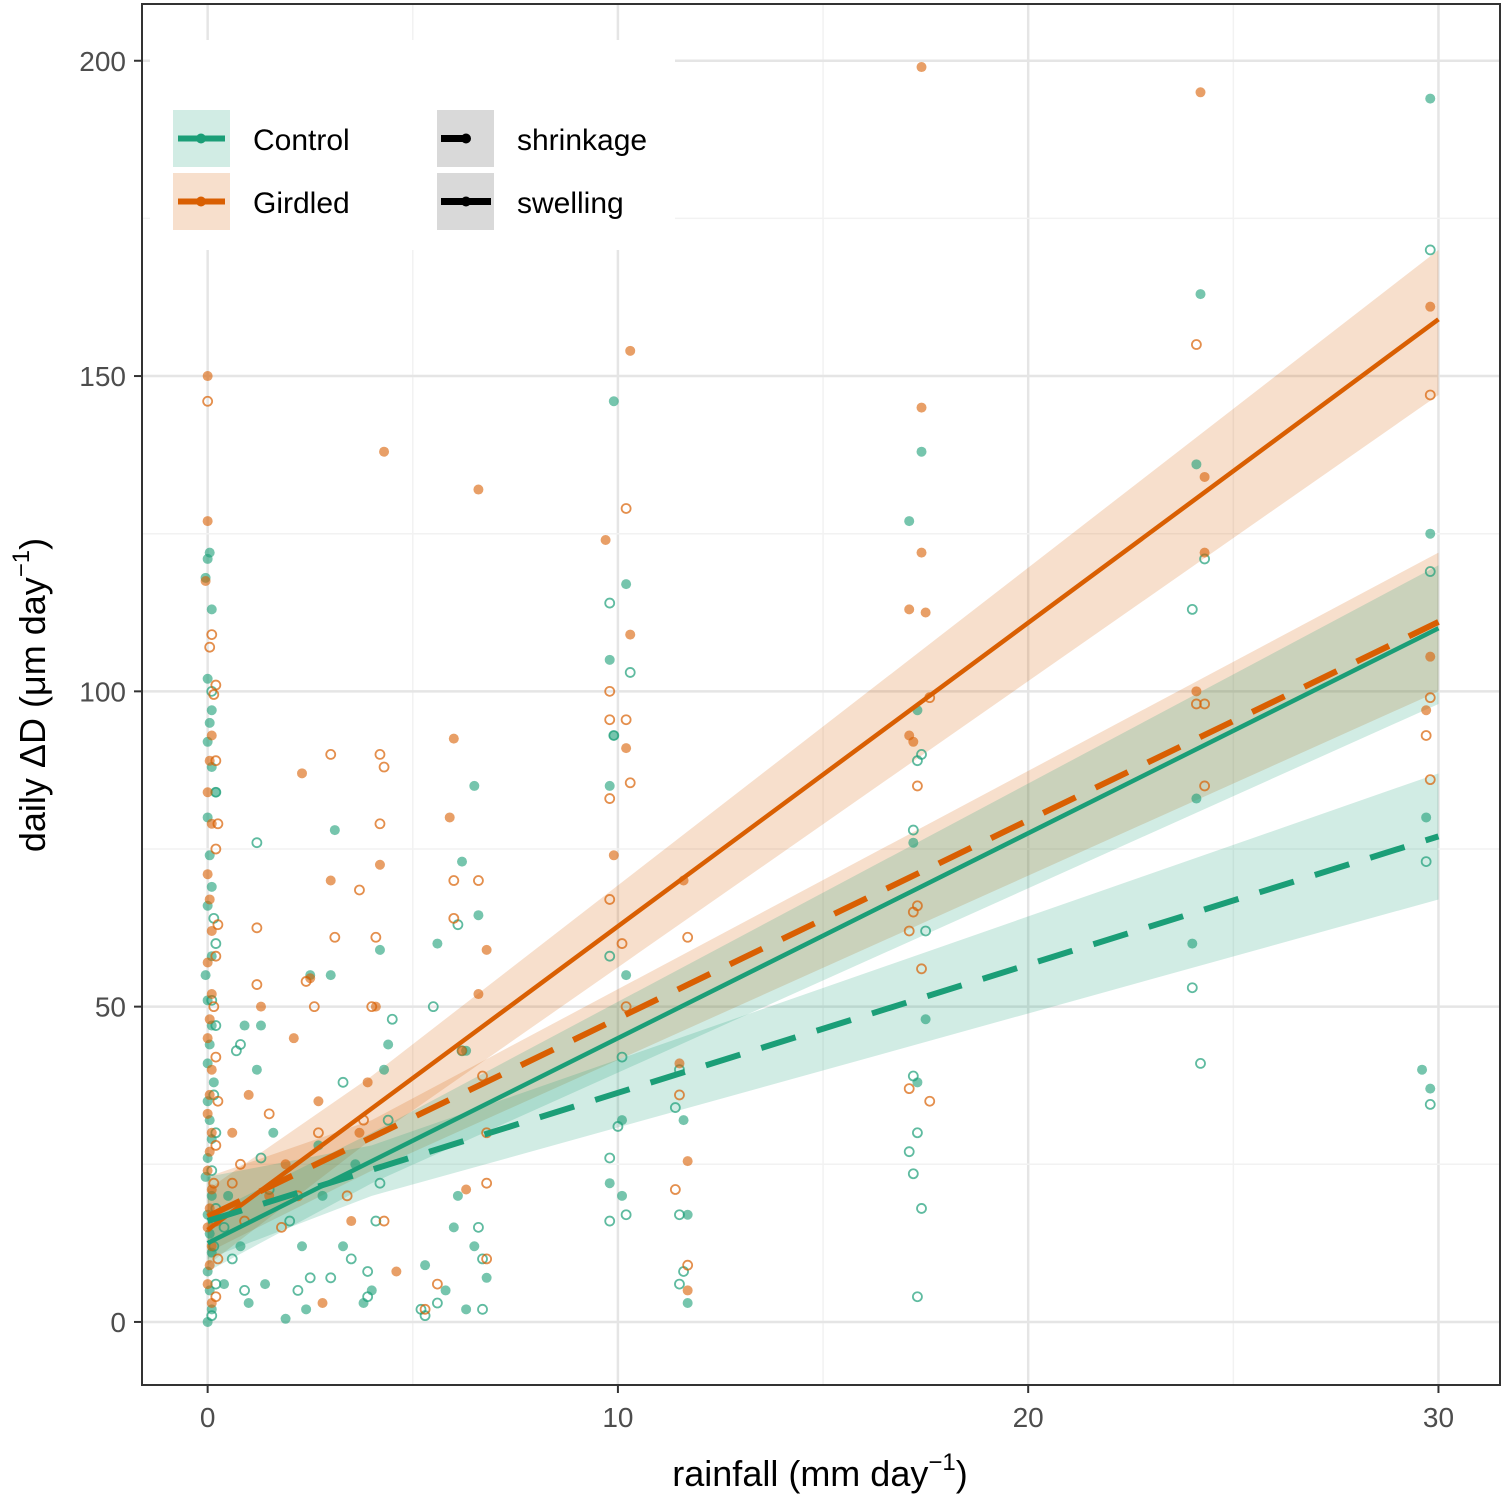  What do you see at coordinates (570, 203) in the screenshot?
I see `legend-label-swelling: swelling` at bounding box center [570, 203].